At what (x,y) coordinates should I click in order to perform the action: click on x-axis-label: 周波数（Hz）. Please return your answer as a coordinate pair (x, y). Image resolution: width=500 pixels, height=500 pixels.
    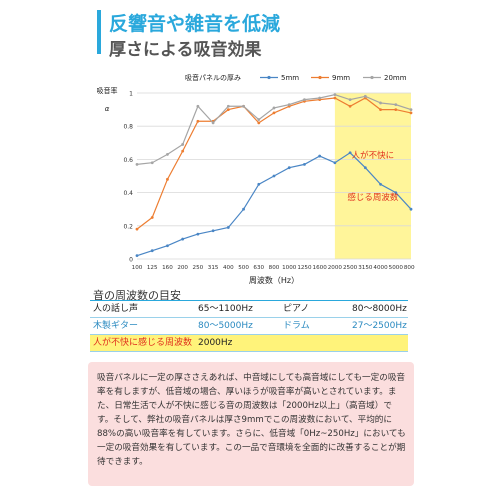
    Looking at the image, I should click on (274, 279).